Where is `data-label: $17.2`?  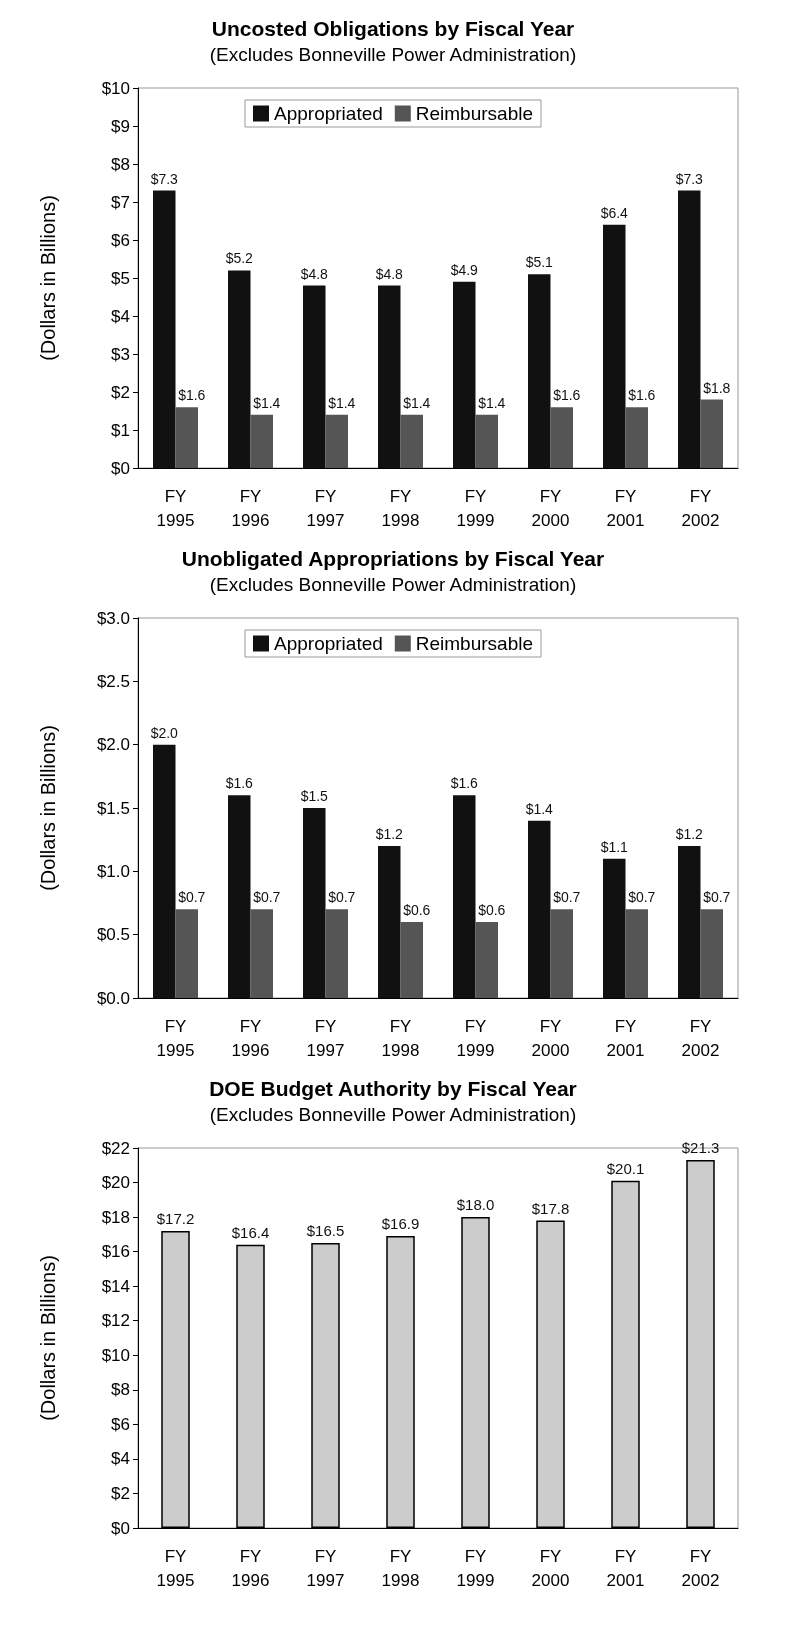 data-label: $17.2 is located at coordinates (175, 1218).